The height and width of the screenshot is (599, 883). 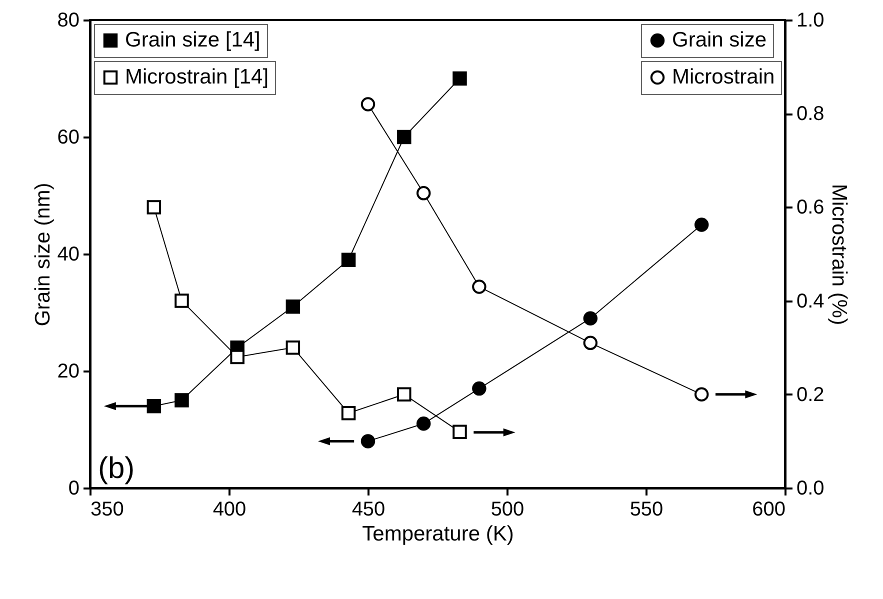 What do you see at coordinates (810, 207) in the screenshot?
I see `y2-tick-label: 0.6` at bounding box center [810, 207].